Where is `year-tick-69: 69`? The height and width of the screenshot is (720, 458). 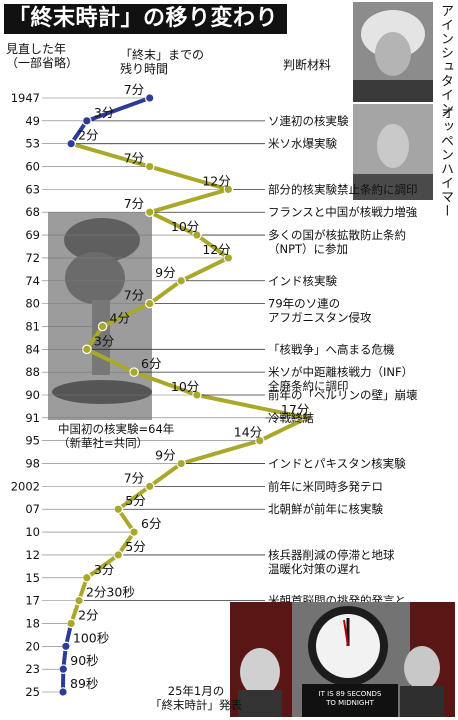
year-tick-69: 69 is located at coordinates (32, 235).